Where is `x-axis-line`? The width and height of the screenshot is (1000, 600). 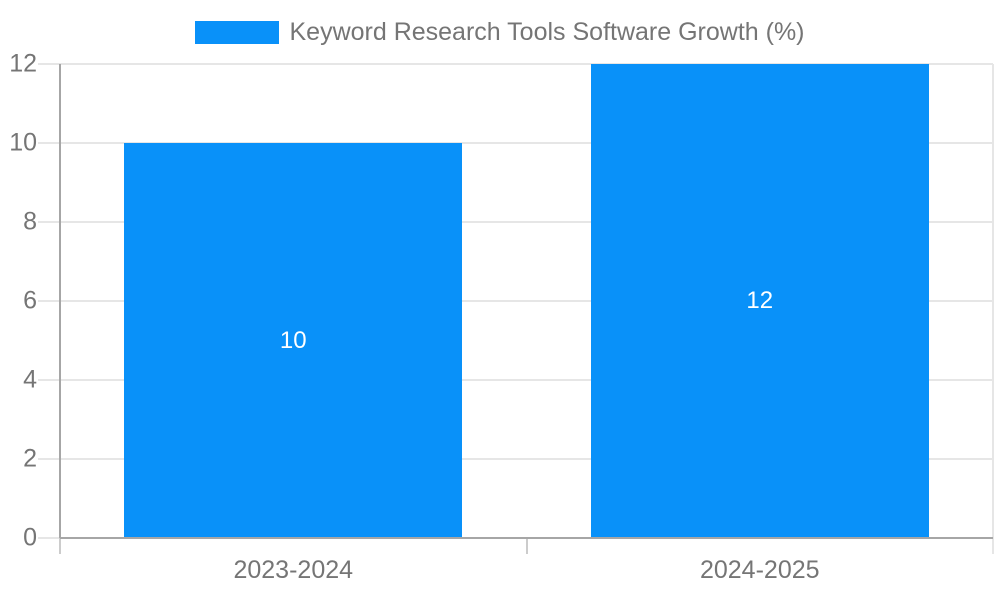 x-axis-line is located at coordinates (526, 538).